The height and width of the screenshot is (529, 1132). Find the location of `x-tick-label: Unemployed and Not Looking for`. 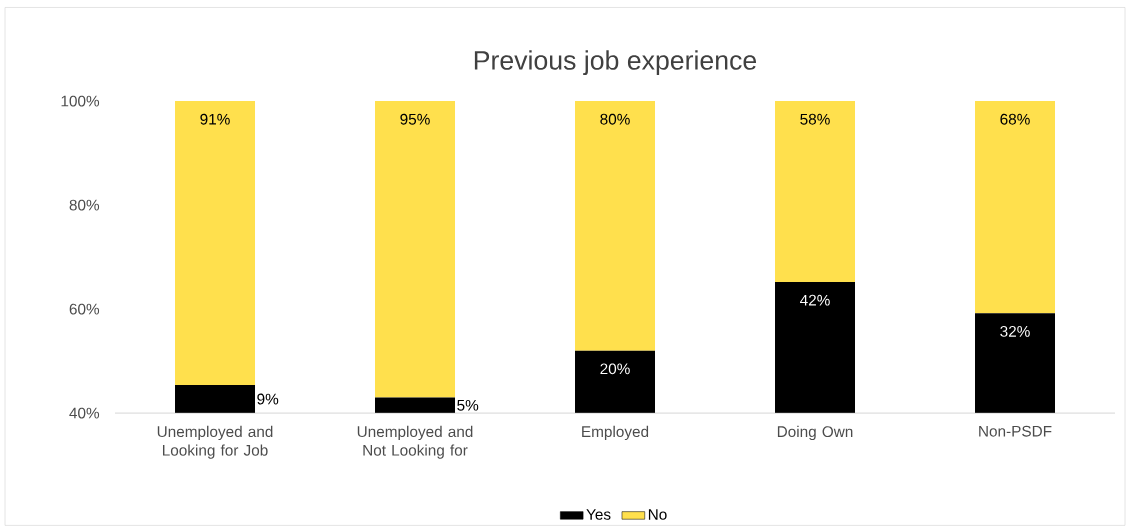

x-tick-label: Unemployed and Not Looking for is located at coordinates (415, 442).